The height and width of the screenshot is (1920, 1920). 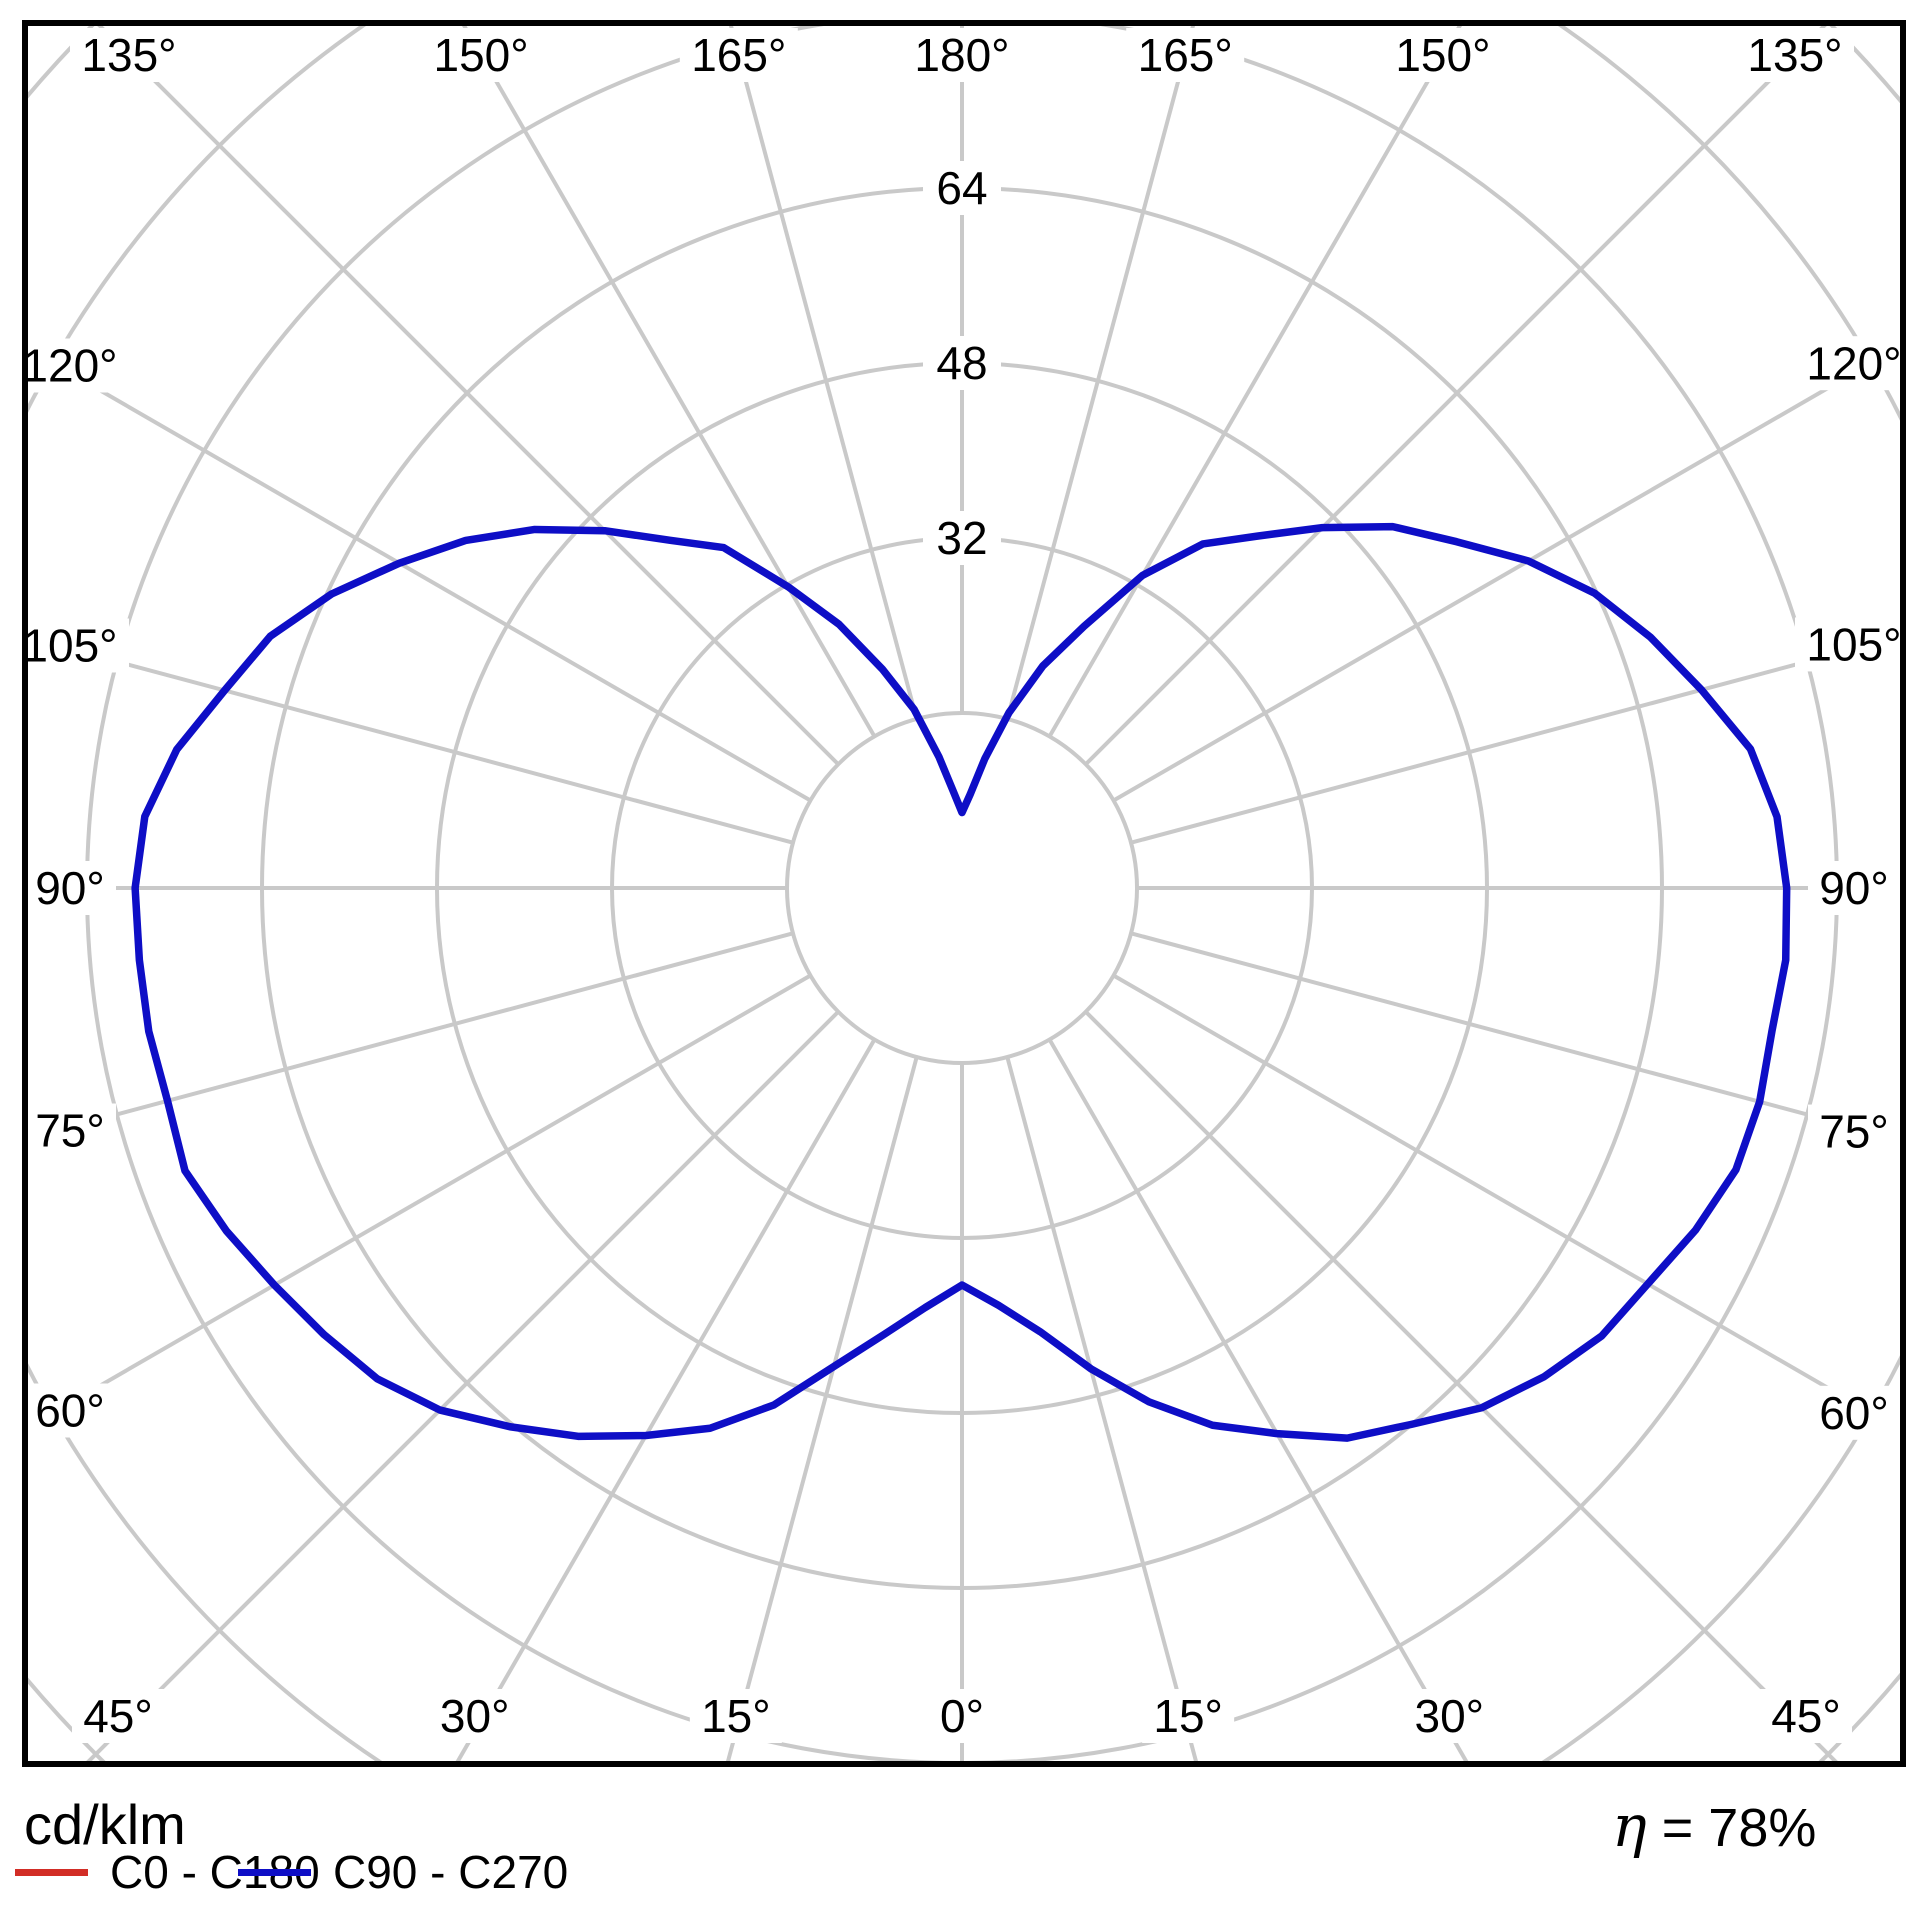 I want to click on angle-label: 0°, so click(x=962, y=1716).